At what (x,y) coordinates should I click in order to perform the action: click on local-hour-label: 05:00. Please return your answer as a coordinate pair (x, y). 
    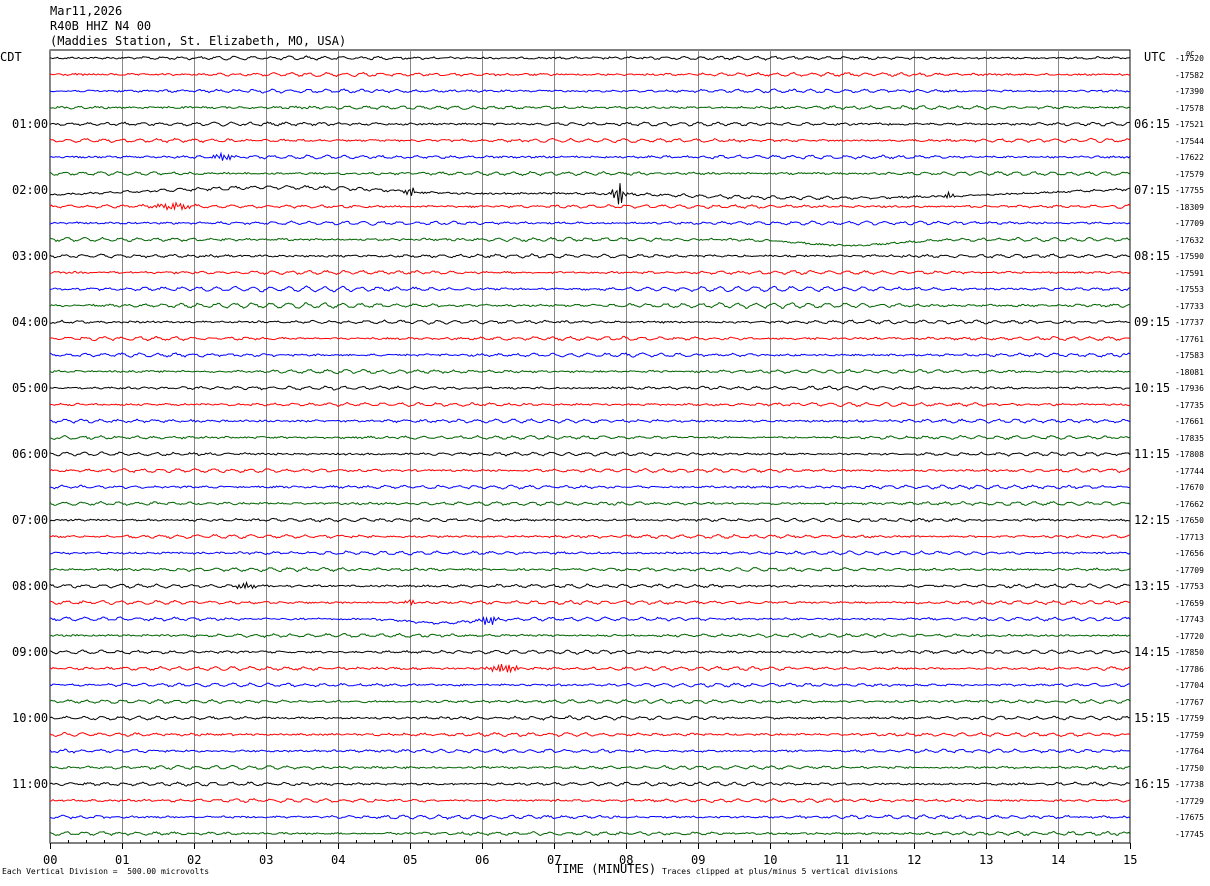
    Looking at the image, I should click on (30, 388).